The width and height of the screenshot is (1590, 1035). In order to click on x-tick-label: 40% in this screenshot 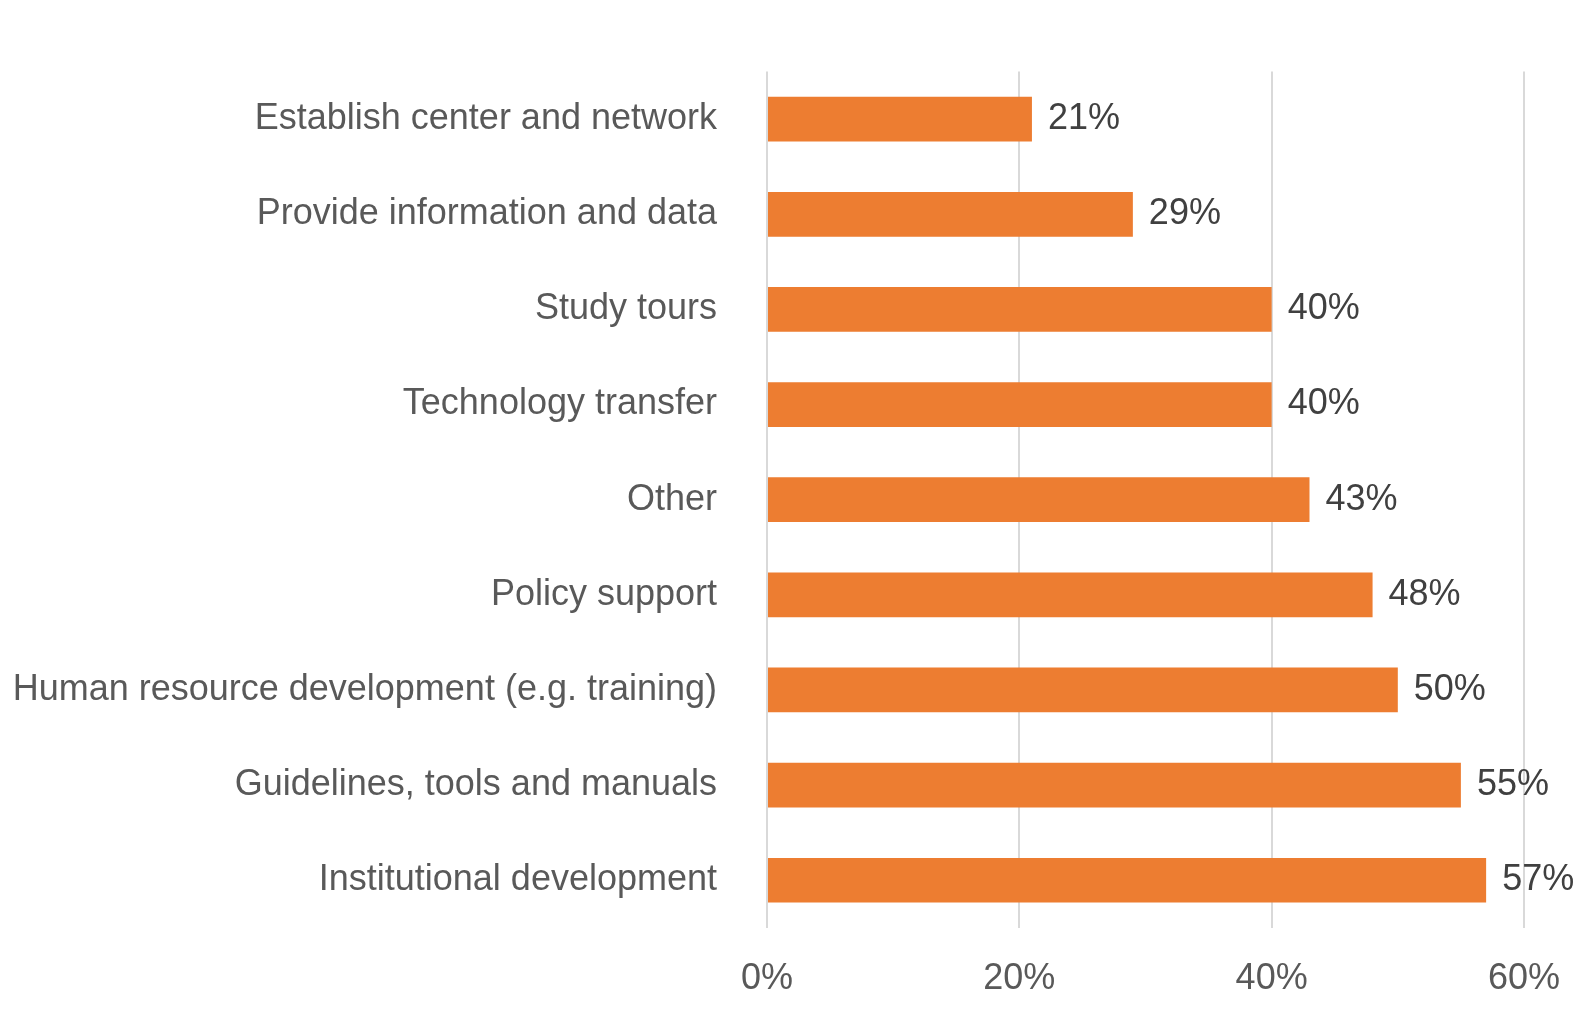, I will do `click(1271, 977)`.